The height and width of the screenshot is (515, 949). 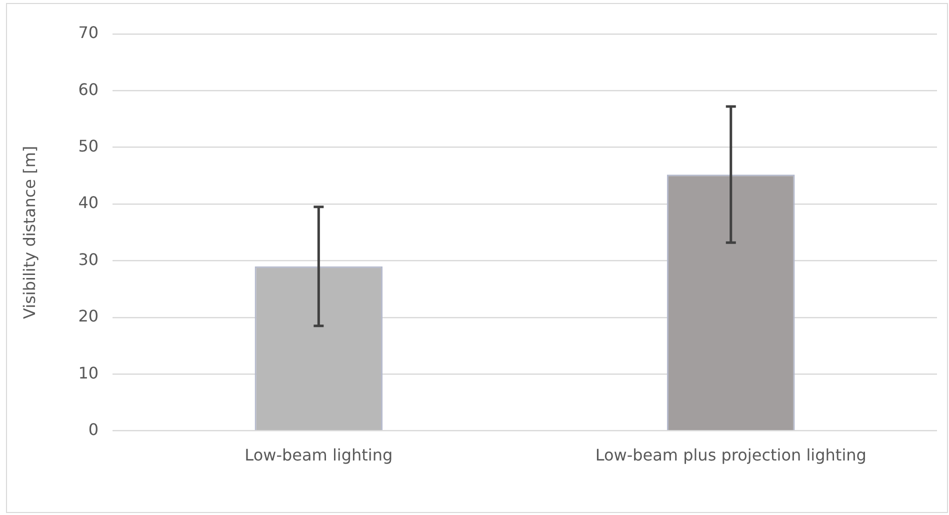 What do you see at coordinates (88, 146) in the screenshot?
I see `y-tick-label: 50` at bounding box center [88, 146].